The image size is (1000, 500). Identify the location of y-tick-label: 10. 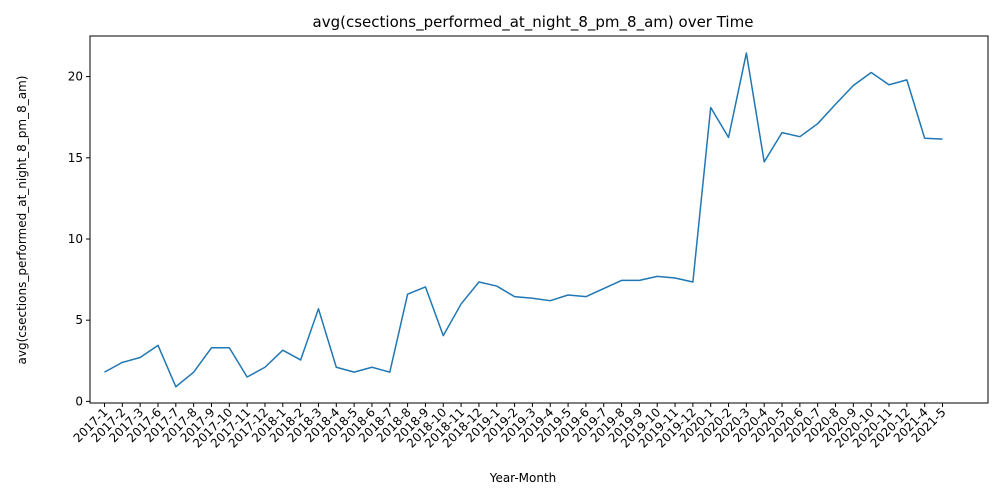
(75, 239).